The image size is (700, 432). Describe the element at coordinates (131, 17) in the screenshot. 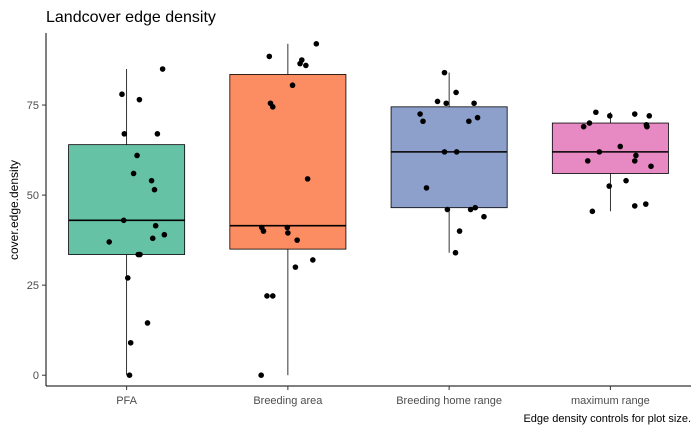

I see `chart-title: Landcover edge density` at that location.